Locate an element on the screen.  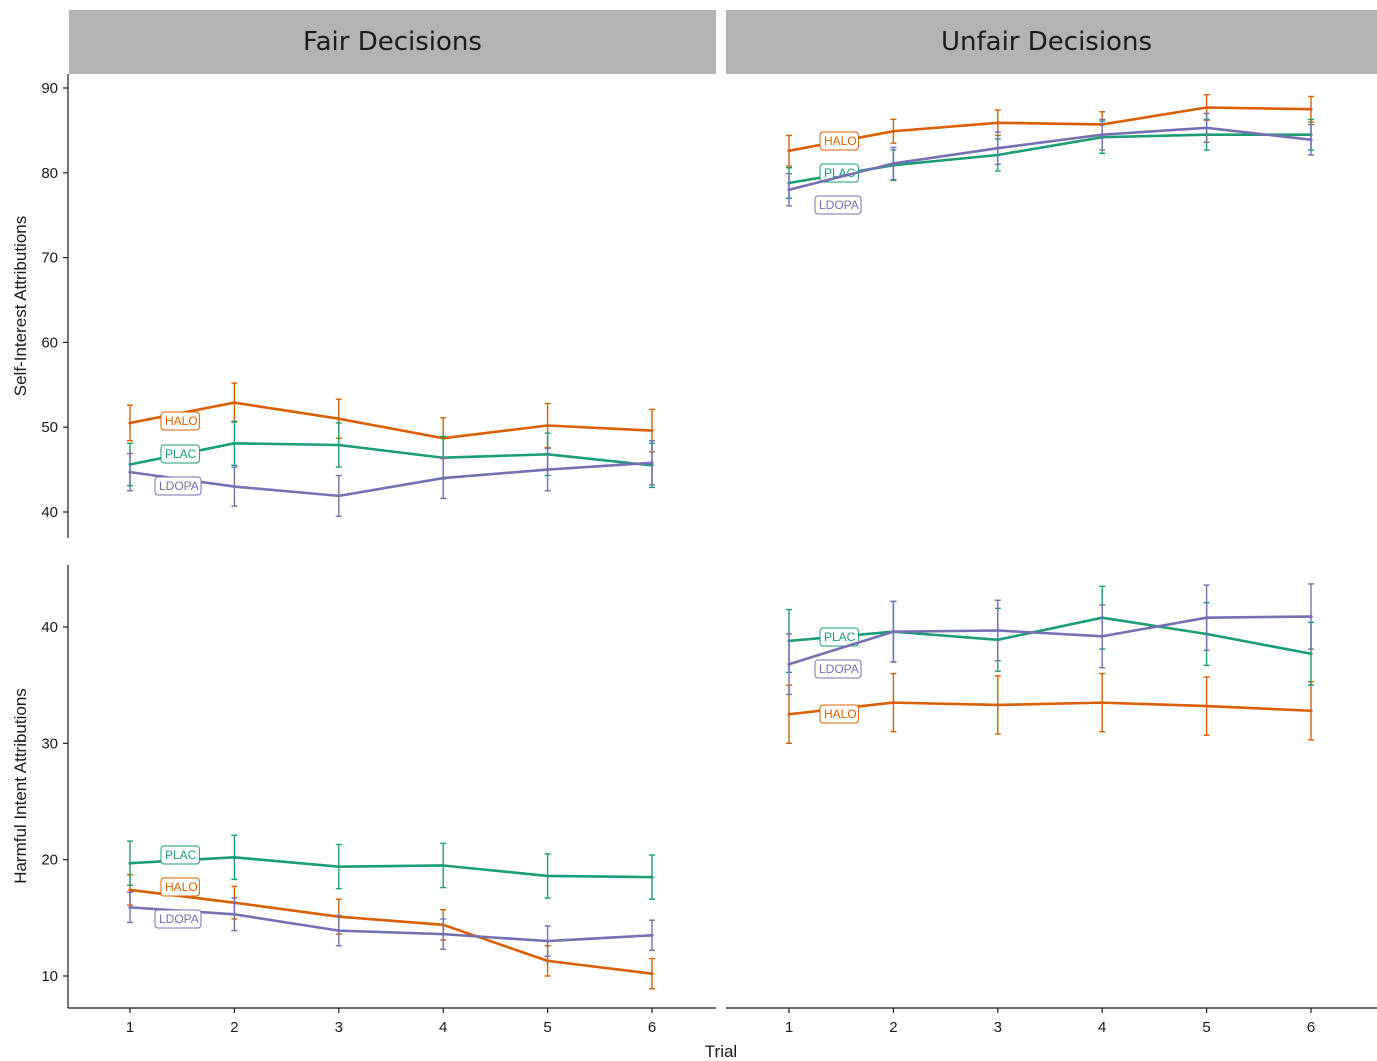
y-ticks: 40 50 60 70 80 90 10 20 30 40 is located at coordinates (54, 532).